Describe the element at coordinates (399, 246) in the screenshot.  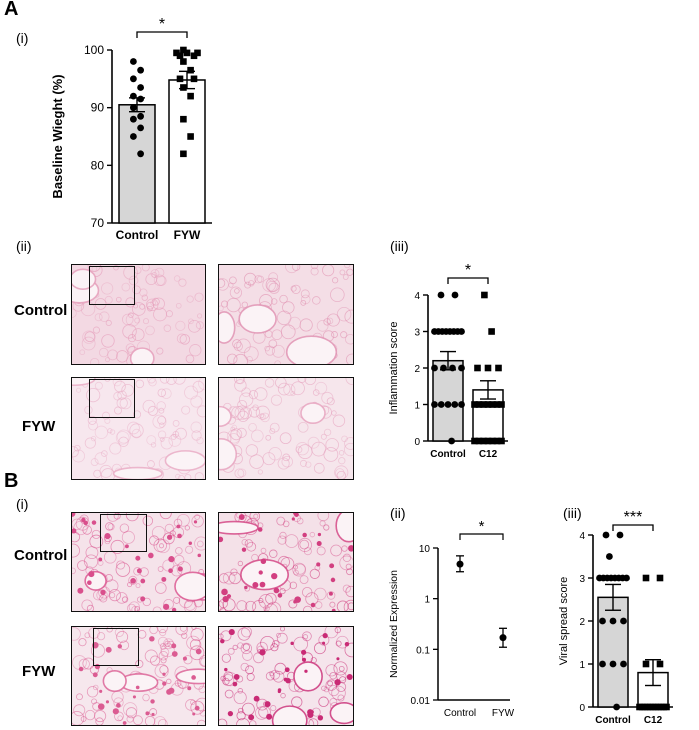
I see `panel-a-iii-label: (iii)` at that location.